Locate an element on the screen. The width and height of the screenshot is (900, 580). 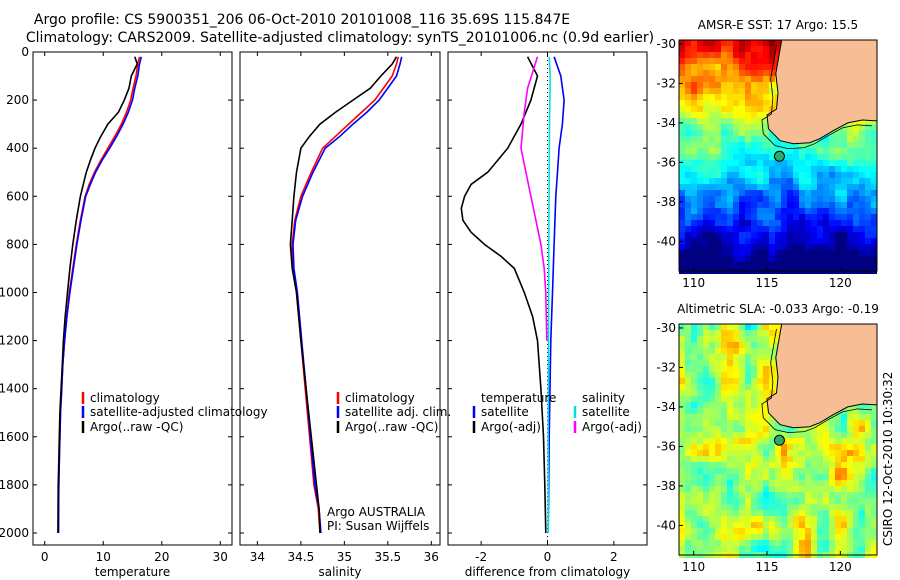
y-tick-label: -36 is located at coordinates (666, 162).